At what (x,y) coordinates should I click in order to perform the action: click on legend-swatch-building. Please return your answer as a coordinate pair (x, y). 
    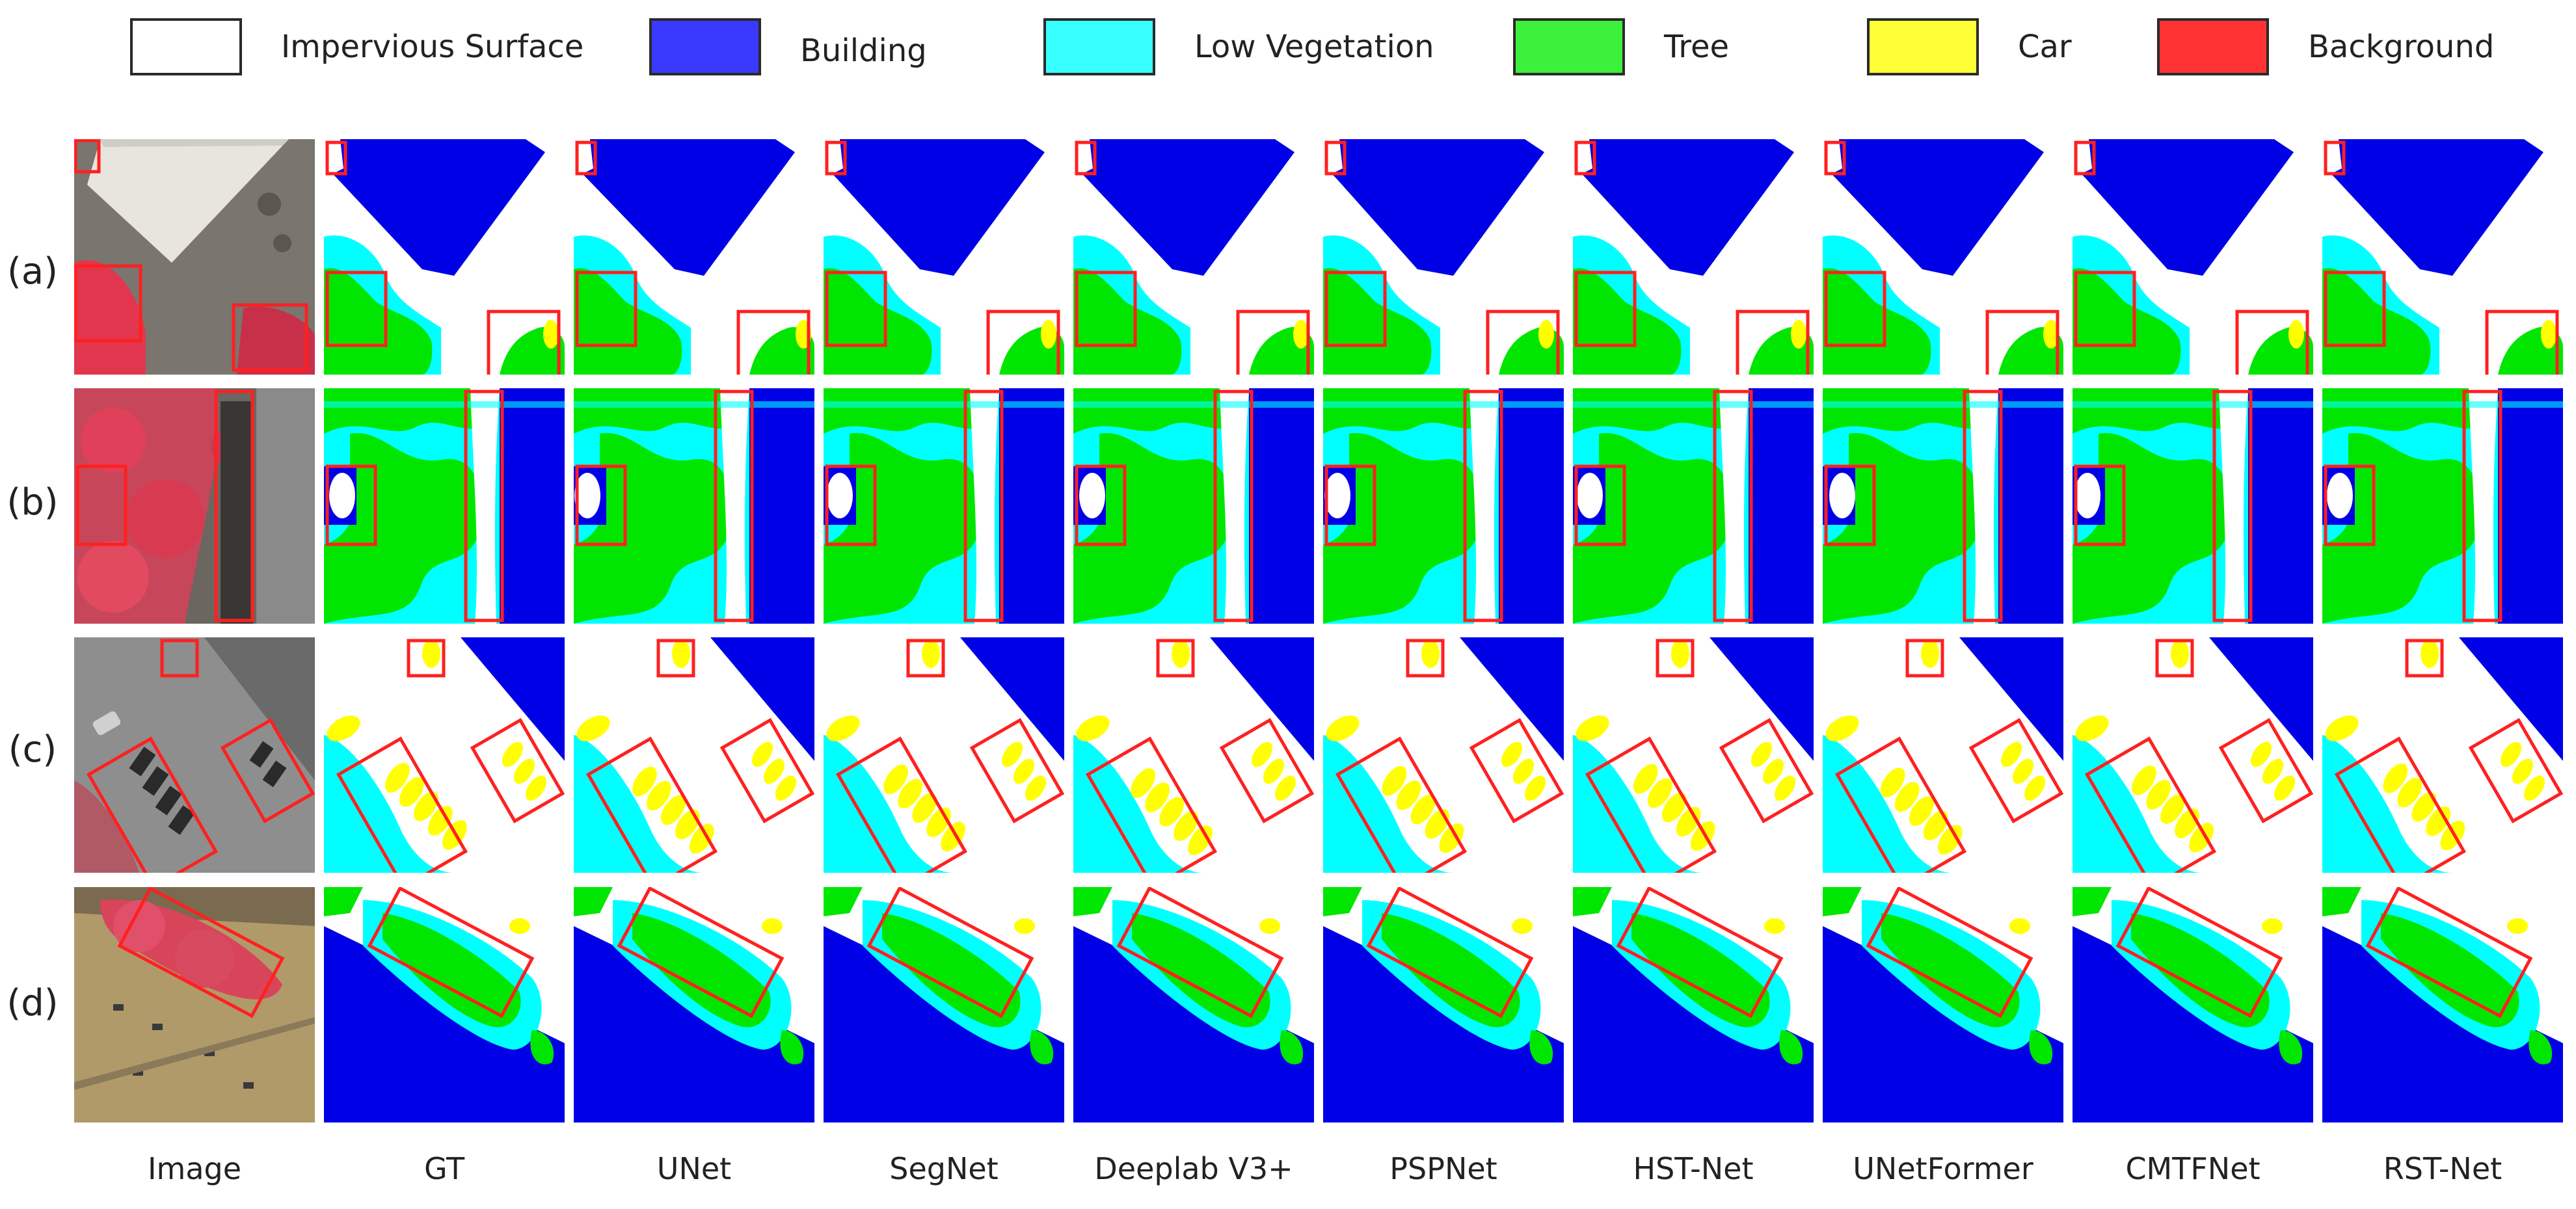
    Looking at the image, I should click on (705, 46).